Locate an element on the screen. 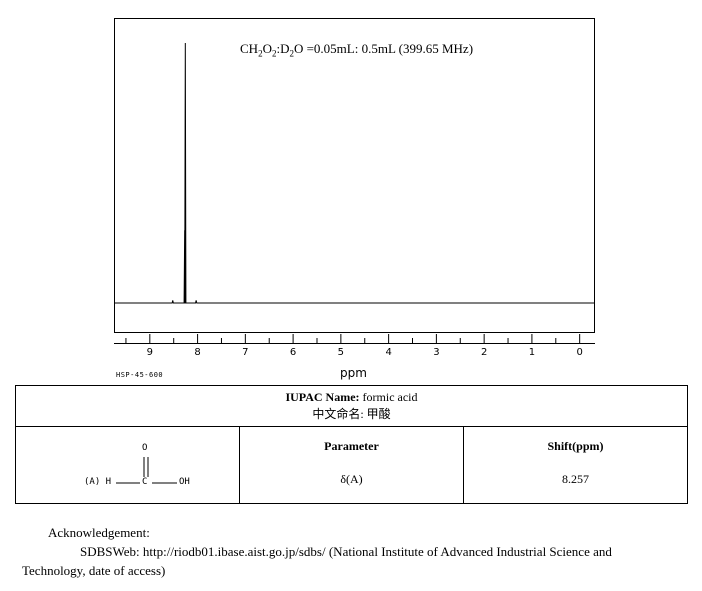  acknowledgement-label: Acknowledgement: is located at coordinates (99, 532).